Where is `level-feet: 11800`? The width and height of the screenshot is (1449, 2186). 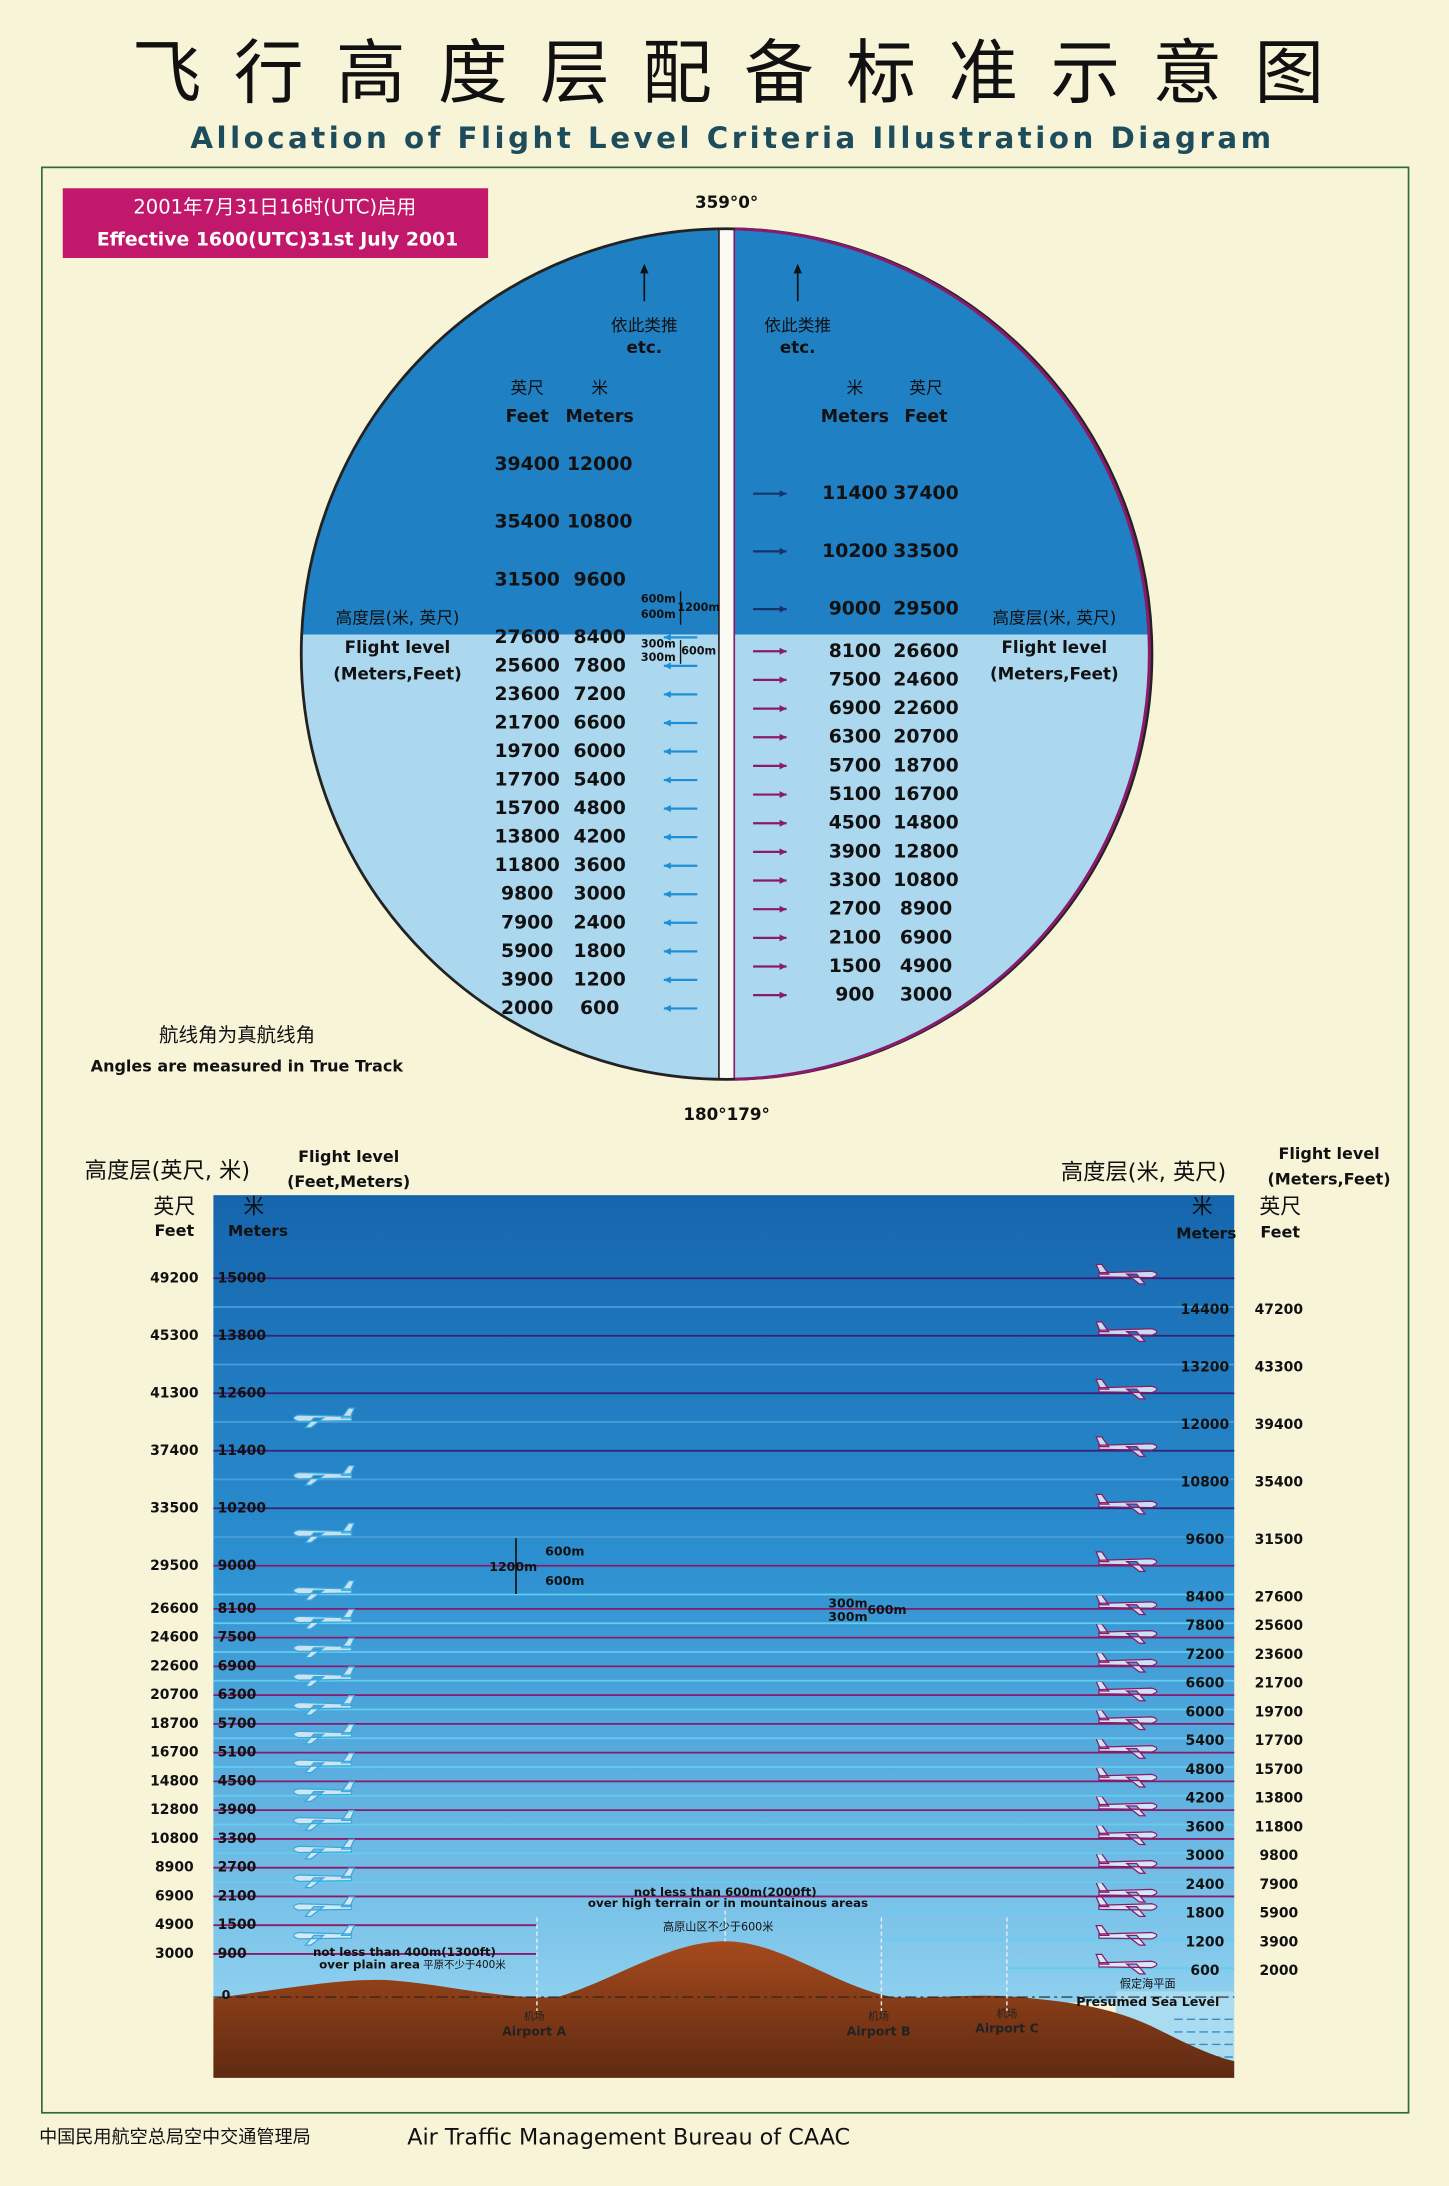 level-feet: 11800 is located at coordinates (1279, 1827).